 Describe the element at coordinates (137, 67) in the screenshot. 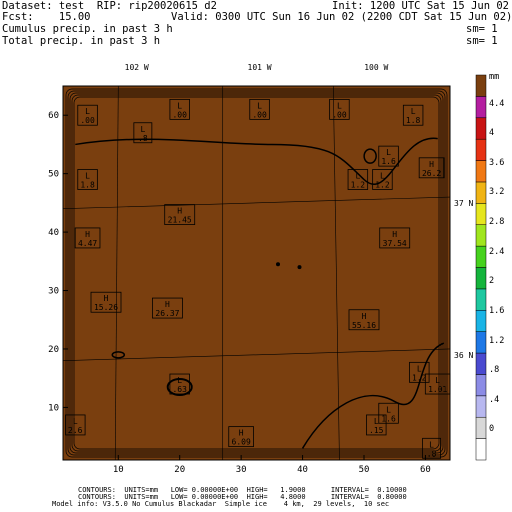

I see `longitude-label: 102 W` at that location.